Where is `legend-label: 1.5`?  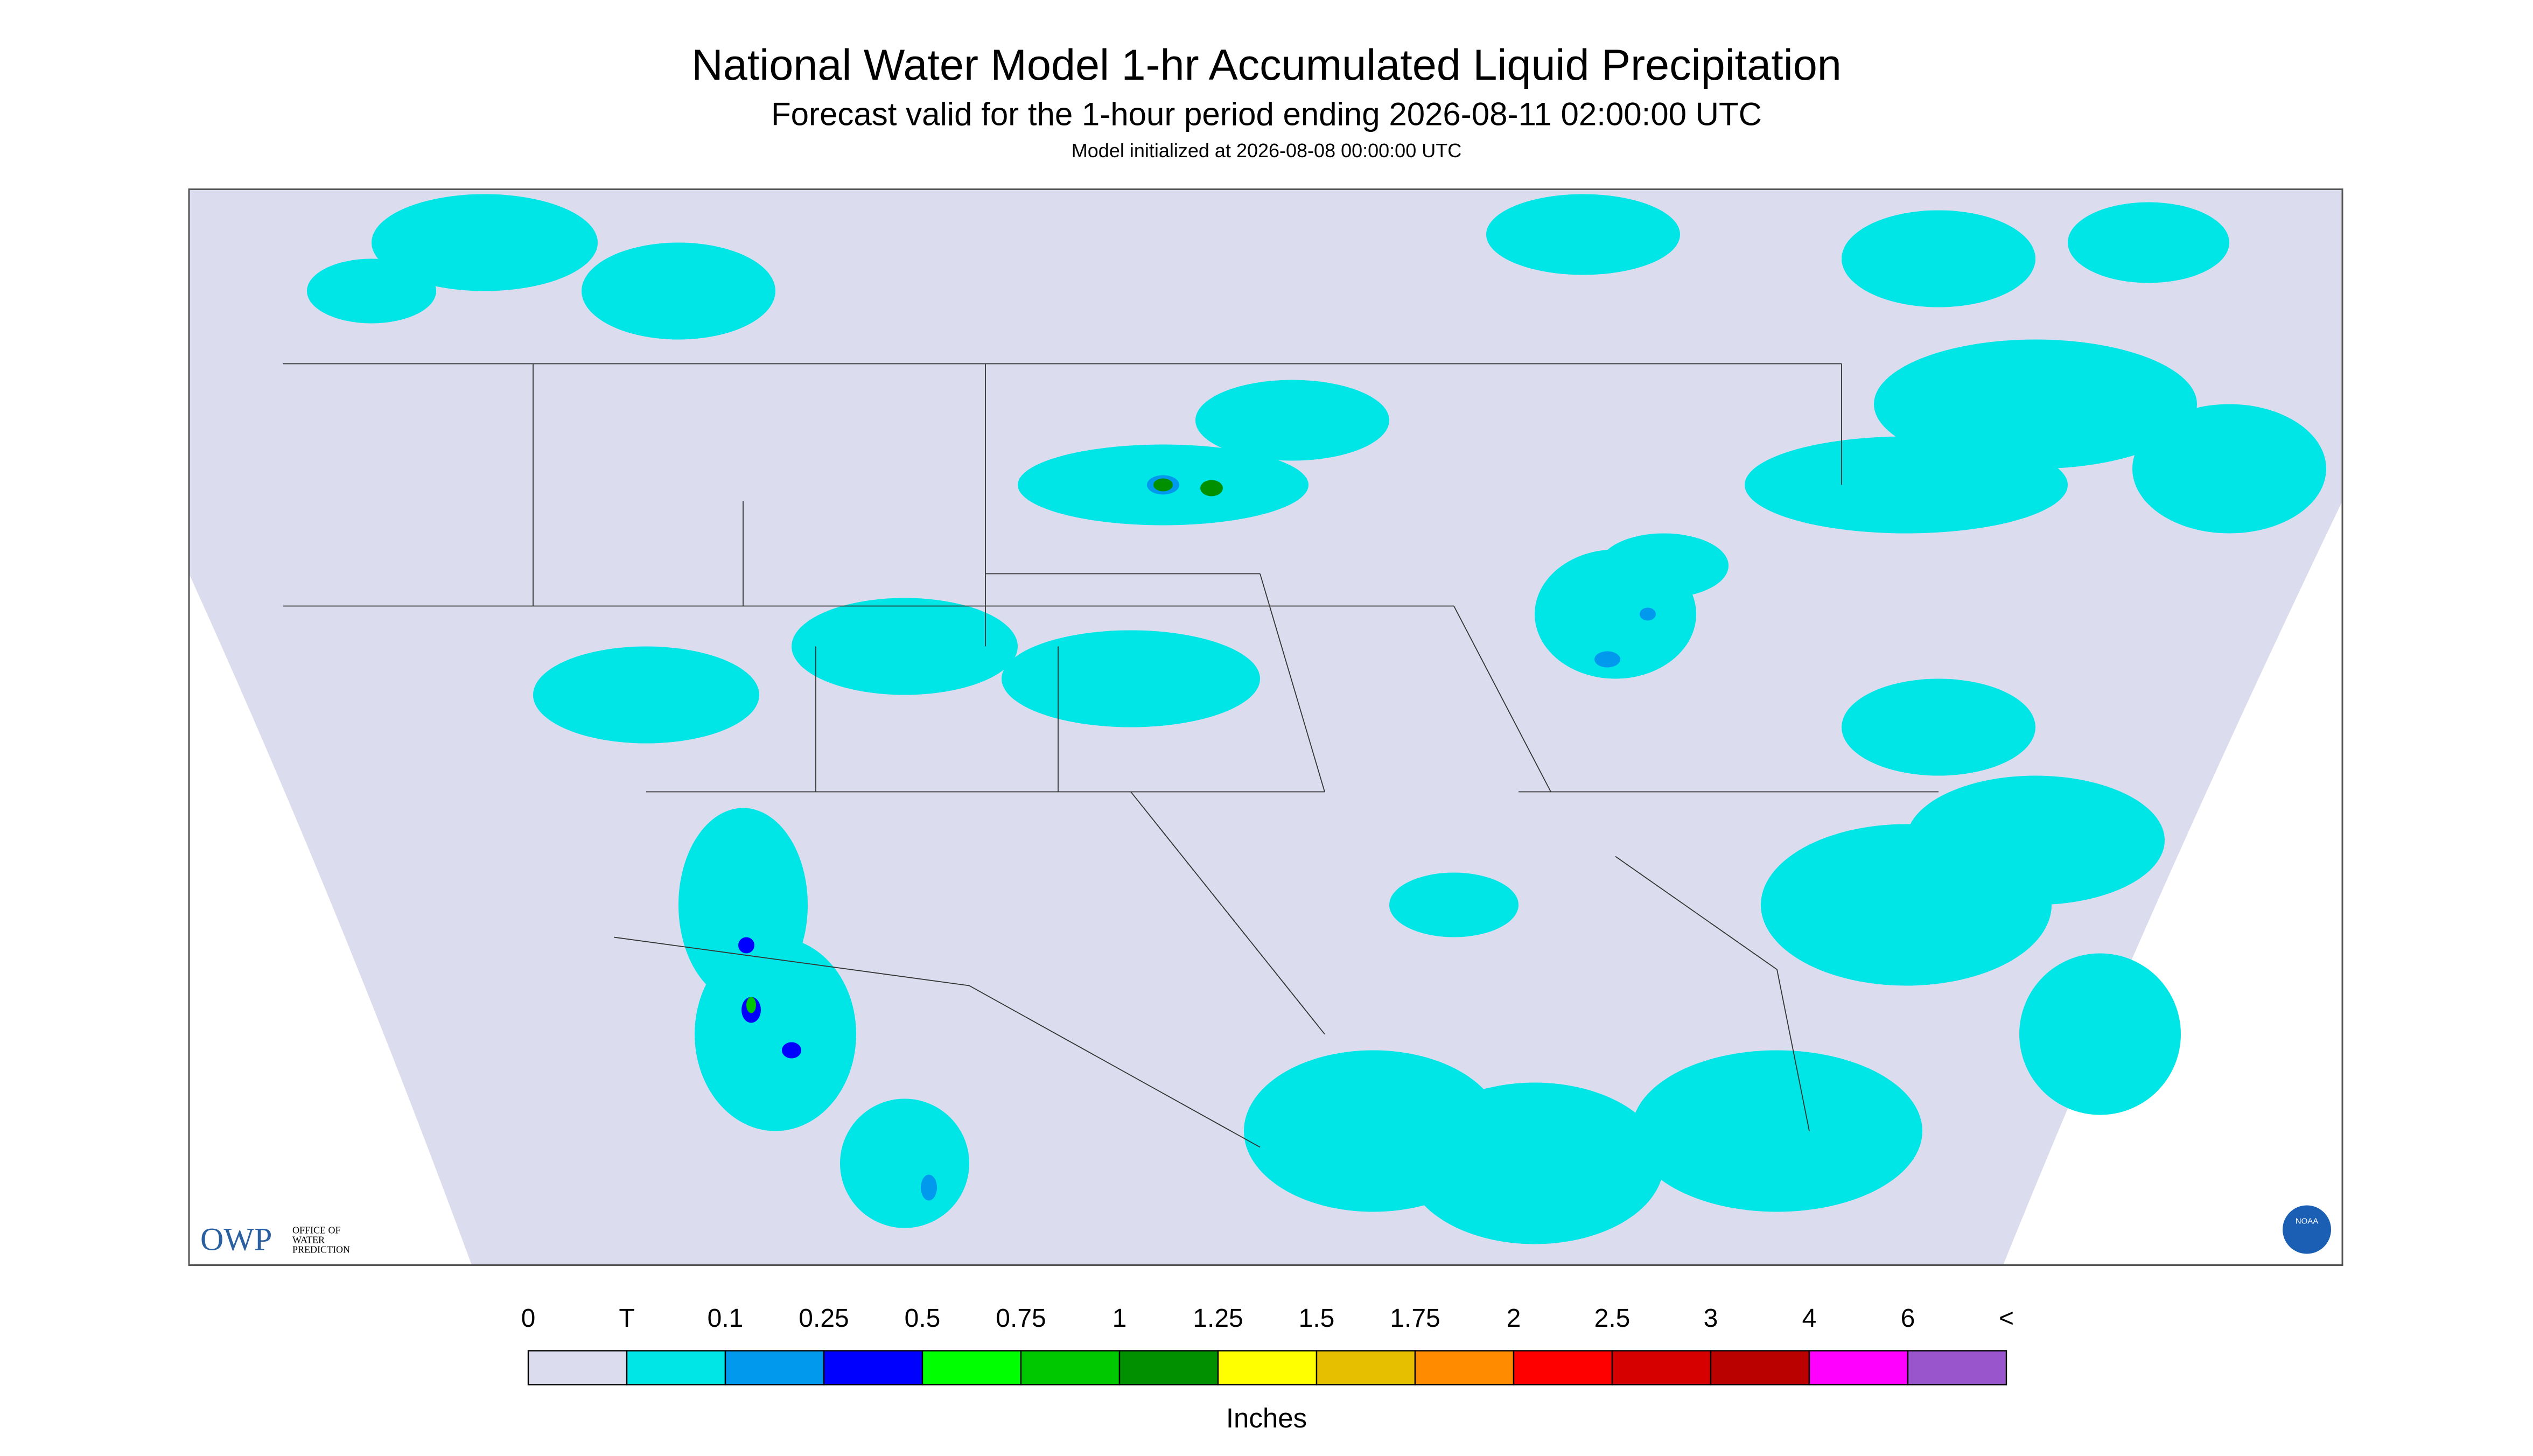 legend-label: 1.5 is located at coordinates (1317, 1318).